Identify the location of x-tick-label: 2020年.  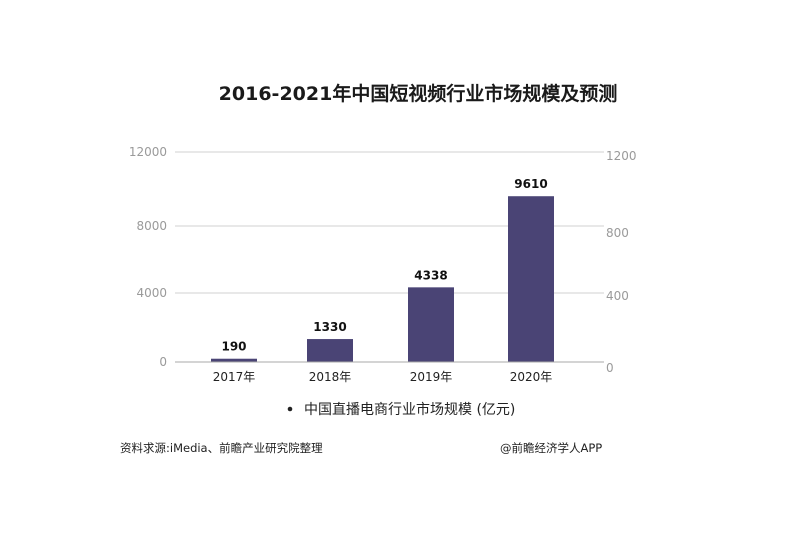
(531, 377).